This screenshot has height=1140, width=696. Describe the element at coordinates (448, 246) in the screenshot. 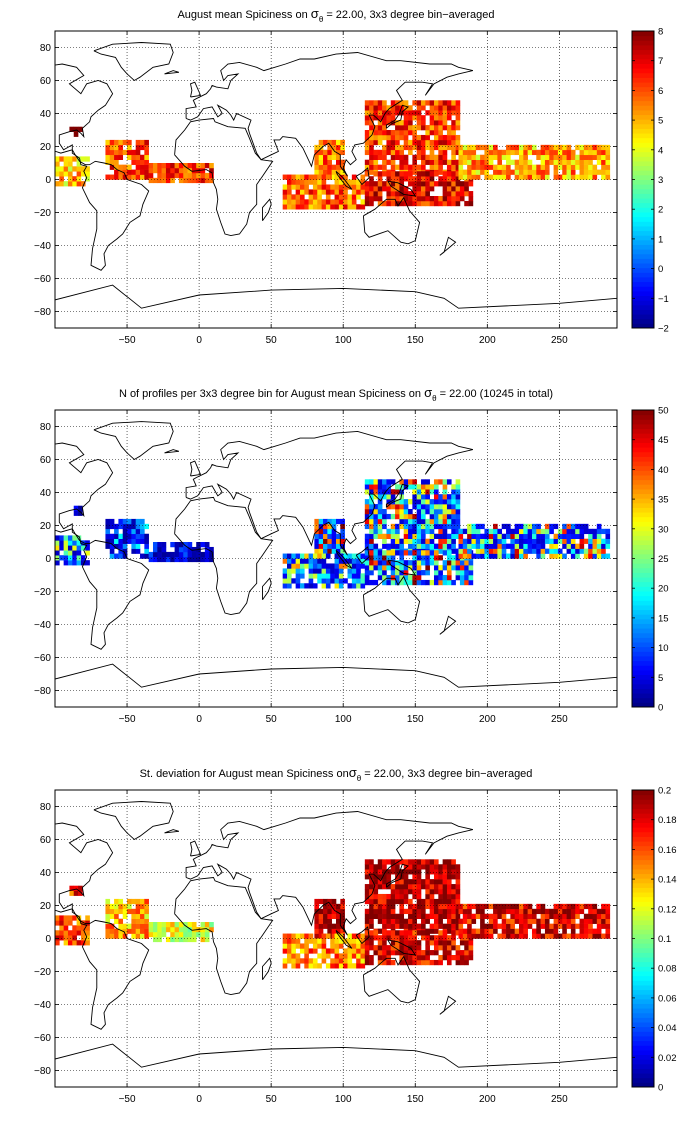

I see `coastline` at that location.